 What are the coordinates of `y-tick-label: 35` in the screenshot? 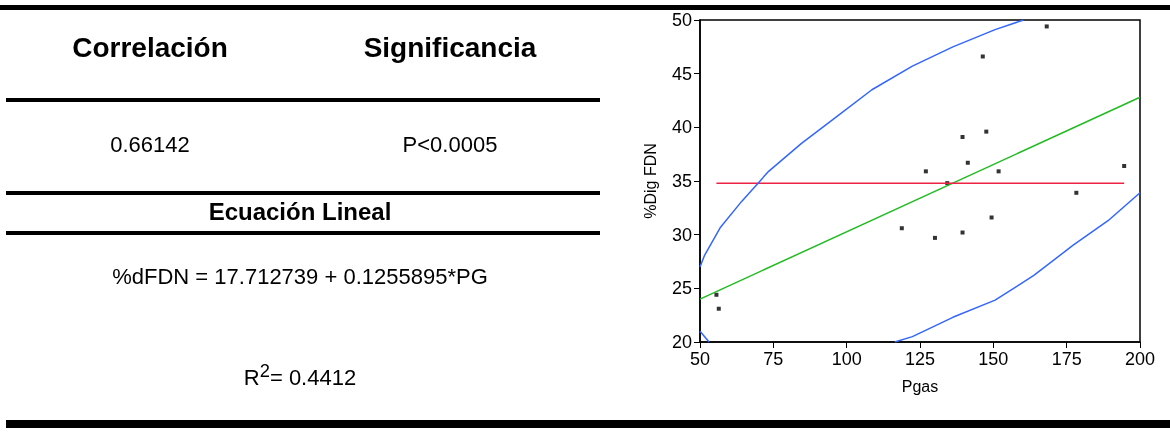 It's located at (681, 181).